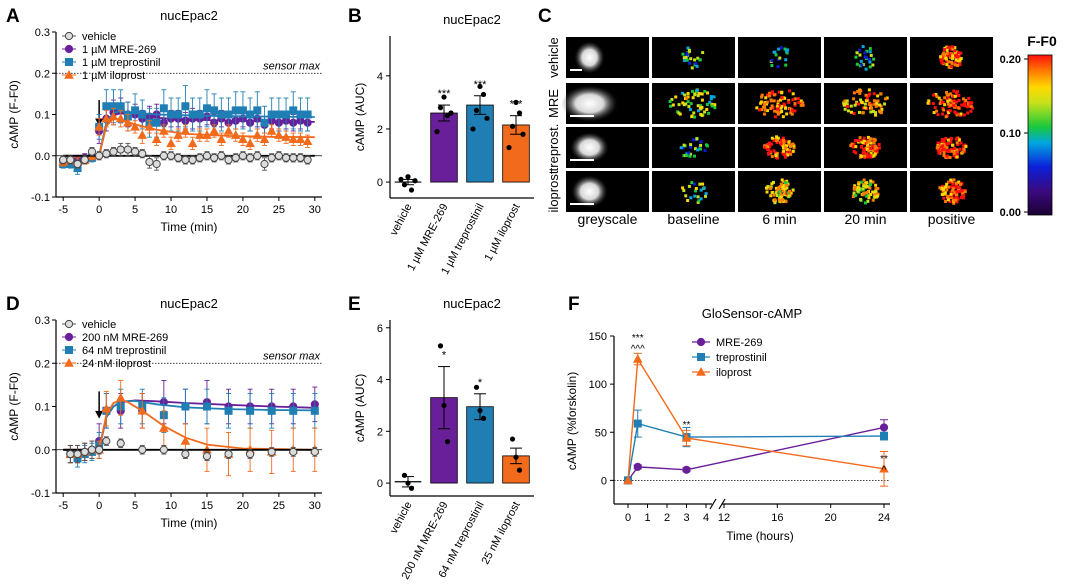 The width and height of the screenshot is (1072, 586). What do you see at coordinates (741, 358) in the screenshot?
I see `legend-label: treprostinil` at bounding box center [741, 358].